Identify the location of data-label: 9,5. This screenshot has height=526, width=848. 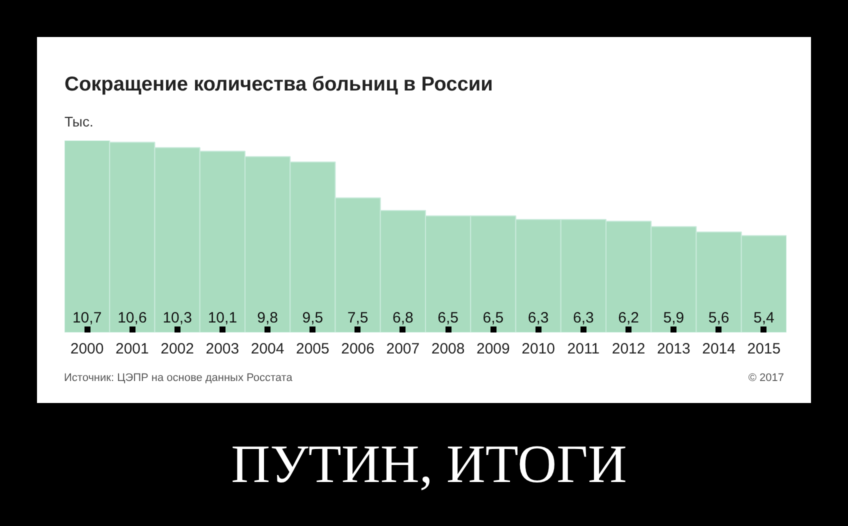
(313, 318).